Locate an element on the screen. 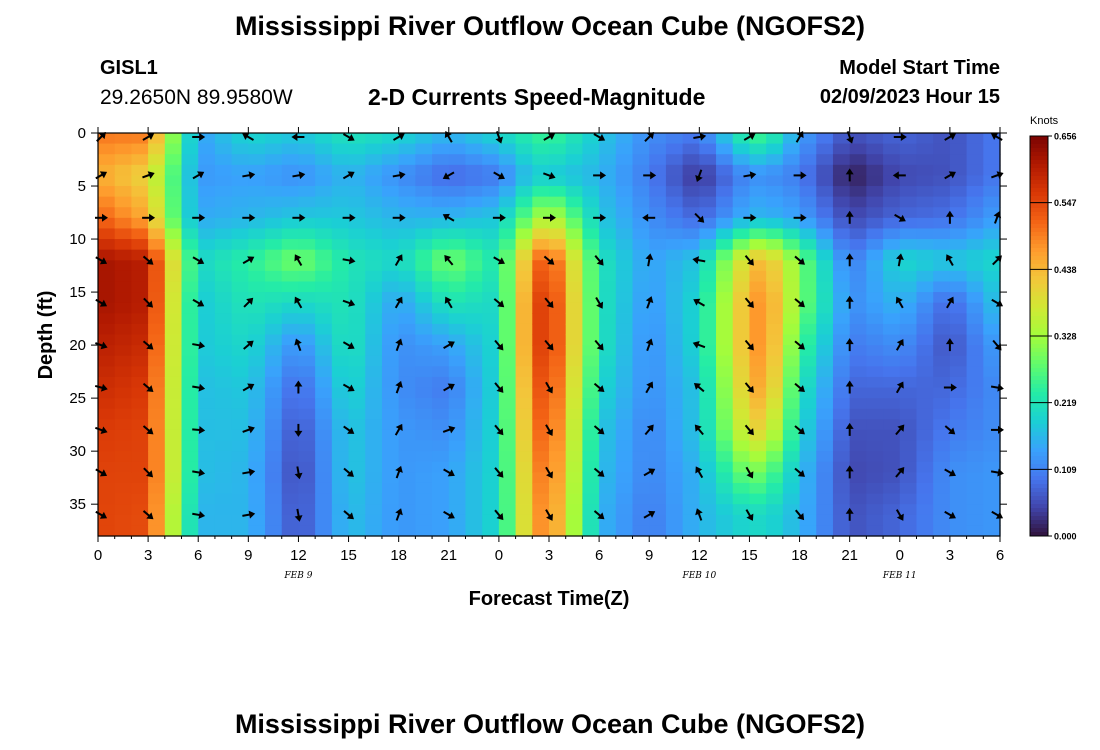 Image resolution: width=1100 pixels, height=750 pixels. colorbar-tick-label: 0.000 is located at coordinates (1065, 537).